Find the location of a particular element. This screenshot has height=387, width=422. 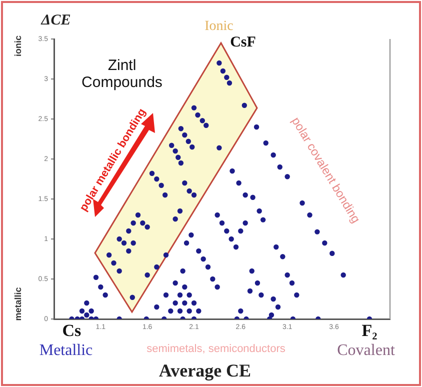

text: Metallic is located at coordinates (66, 351).